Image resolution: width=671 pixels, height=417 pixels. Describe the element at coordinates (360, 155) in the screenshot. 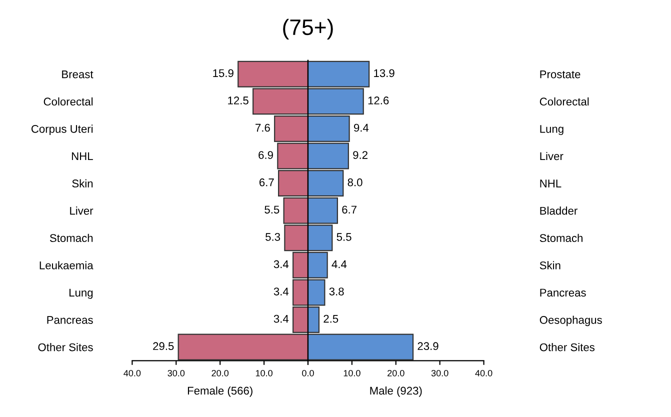

I see `data-label: 9.2` at that location.